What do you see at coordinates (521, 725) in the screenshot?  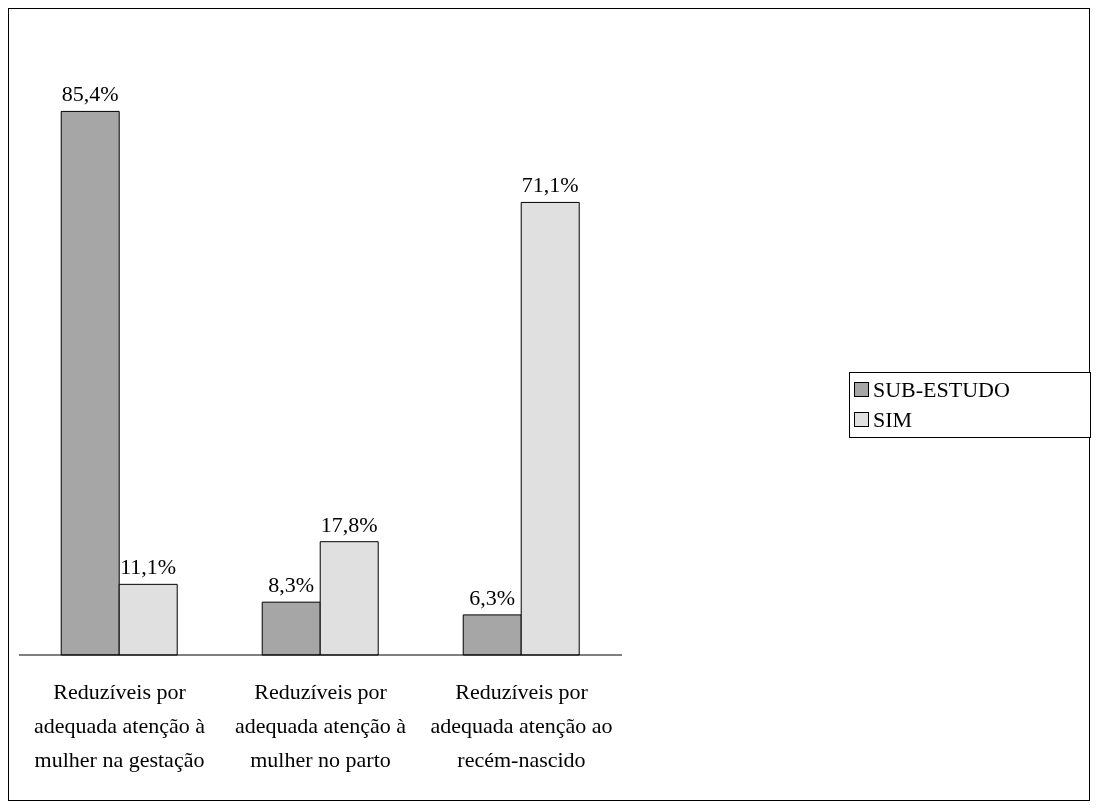 I see `x-tick-label: Reduzíveis por adequada atenção ao recém-nascido` at bounding box center [521, 725].